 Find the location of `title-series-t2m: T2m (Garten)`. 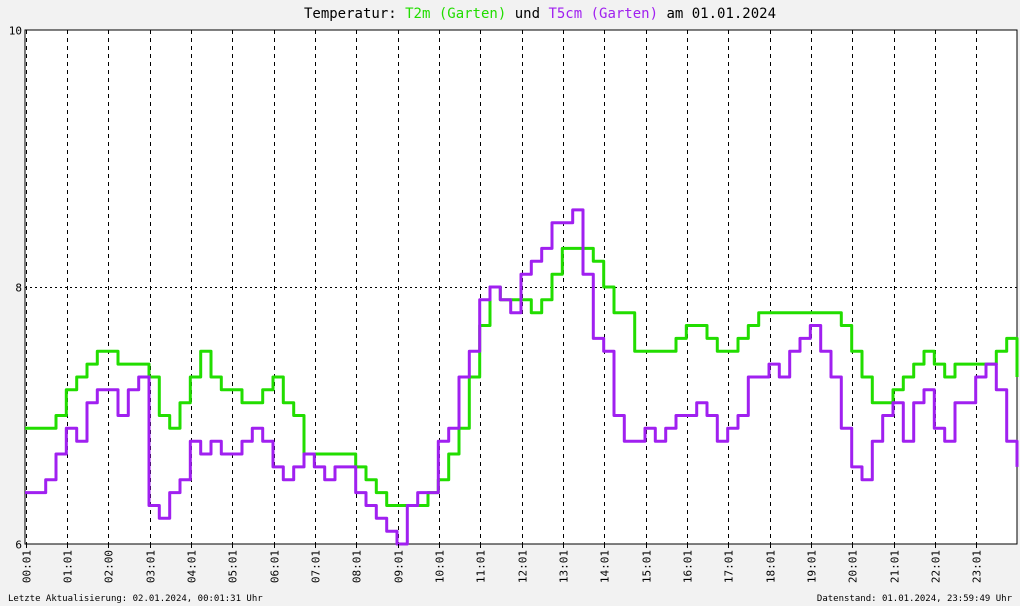

title-series-t2m: T2m (Garten) is located at coordinates (455, 14).